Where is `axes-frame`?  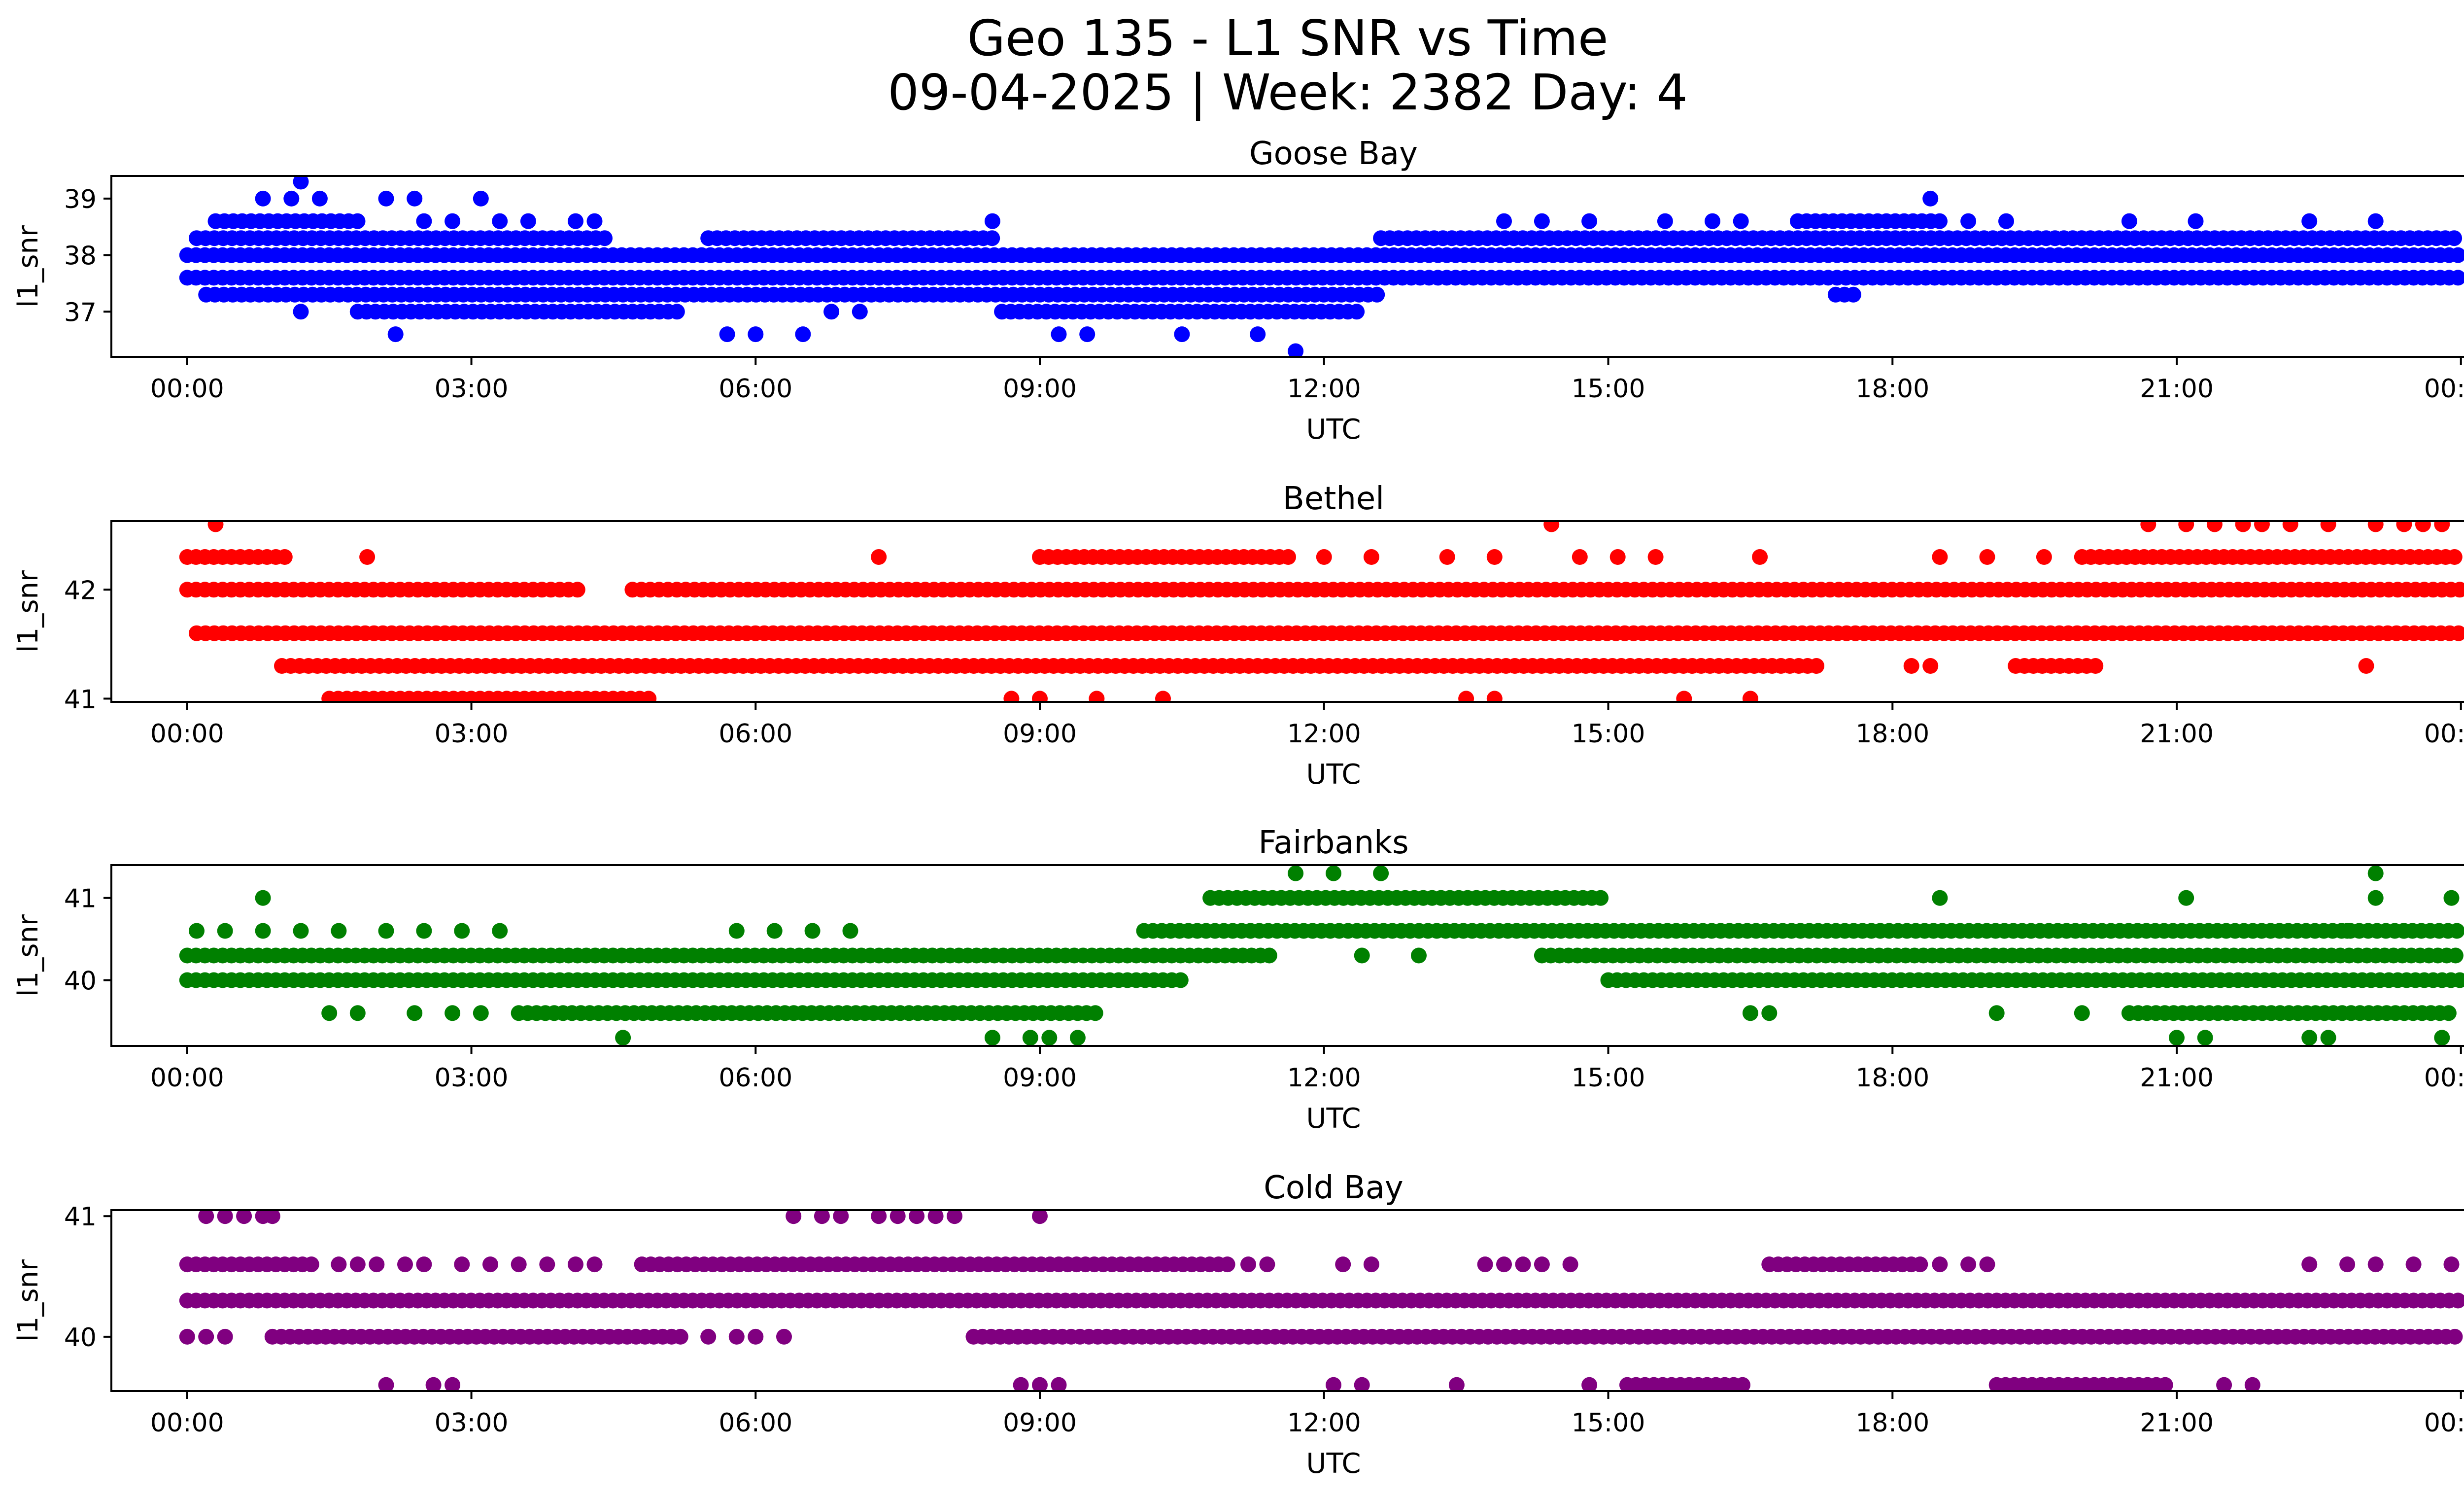
axes-frame is located at coordinates (1287, 1300).